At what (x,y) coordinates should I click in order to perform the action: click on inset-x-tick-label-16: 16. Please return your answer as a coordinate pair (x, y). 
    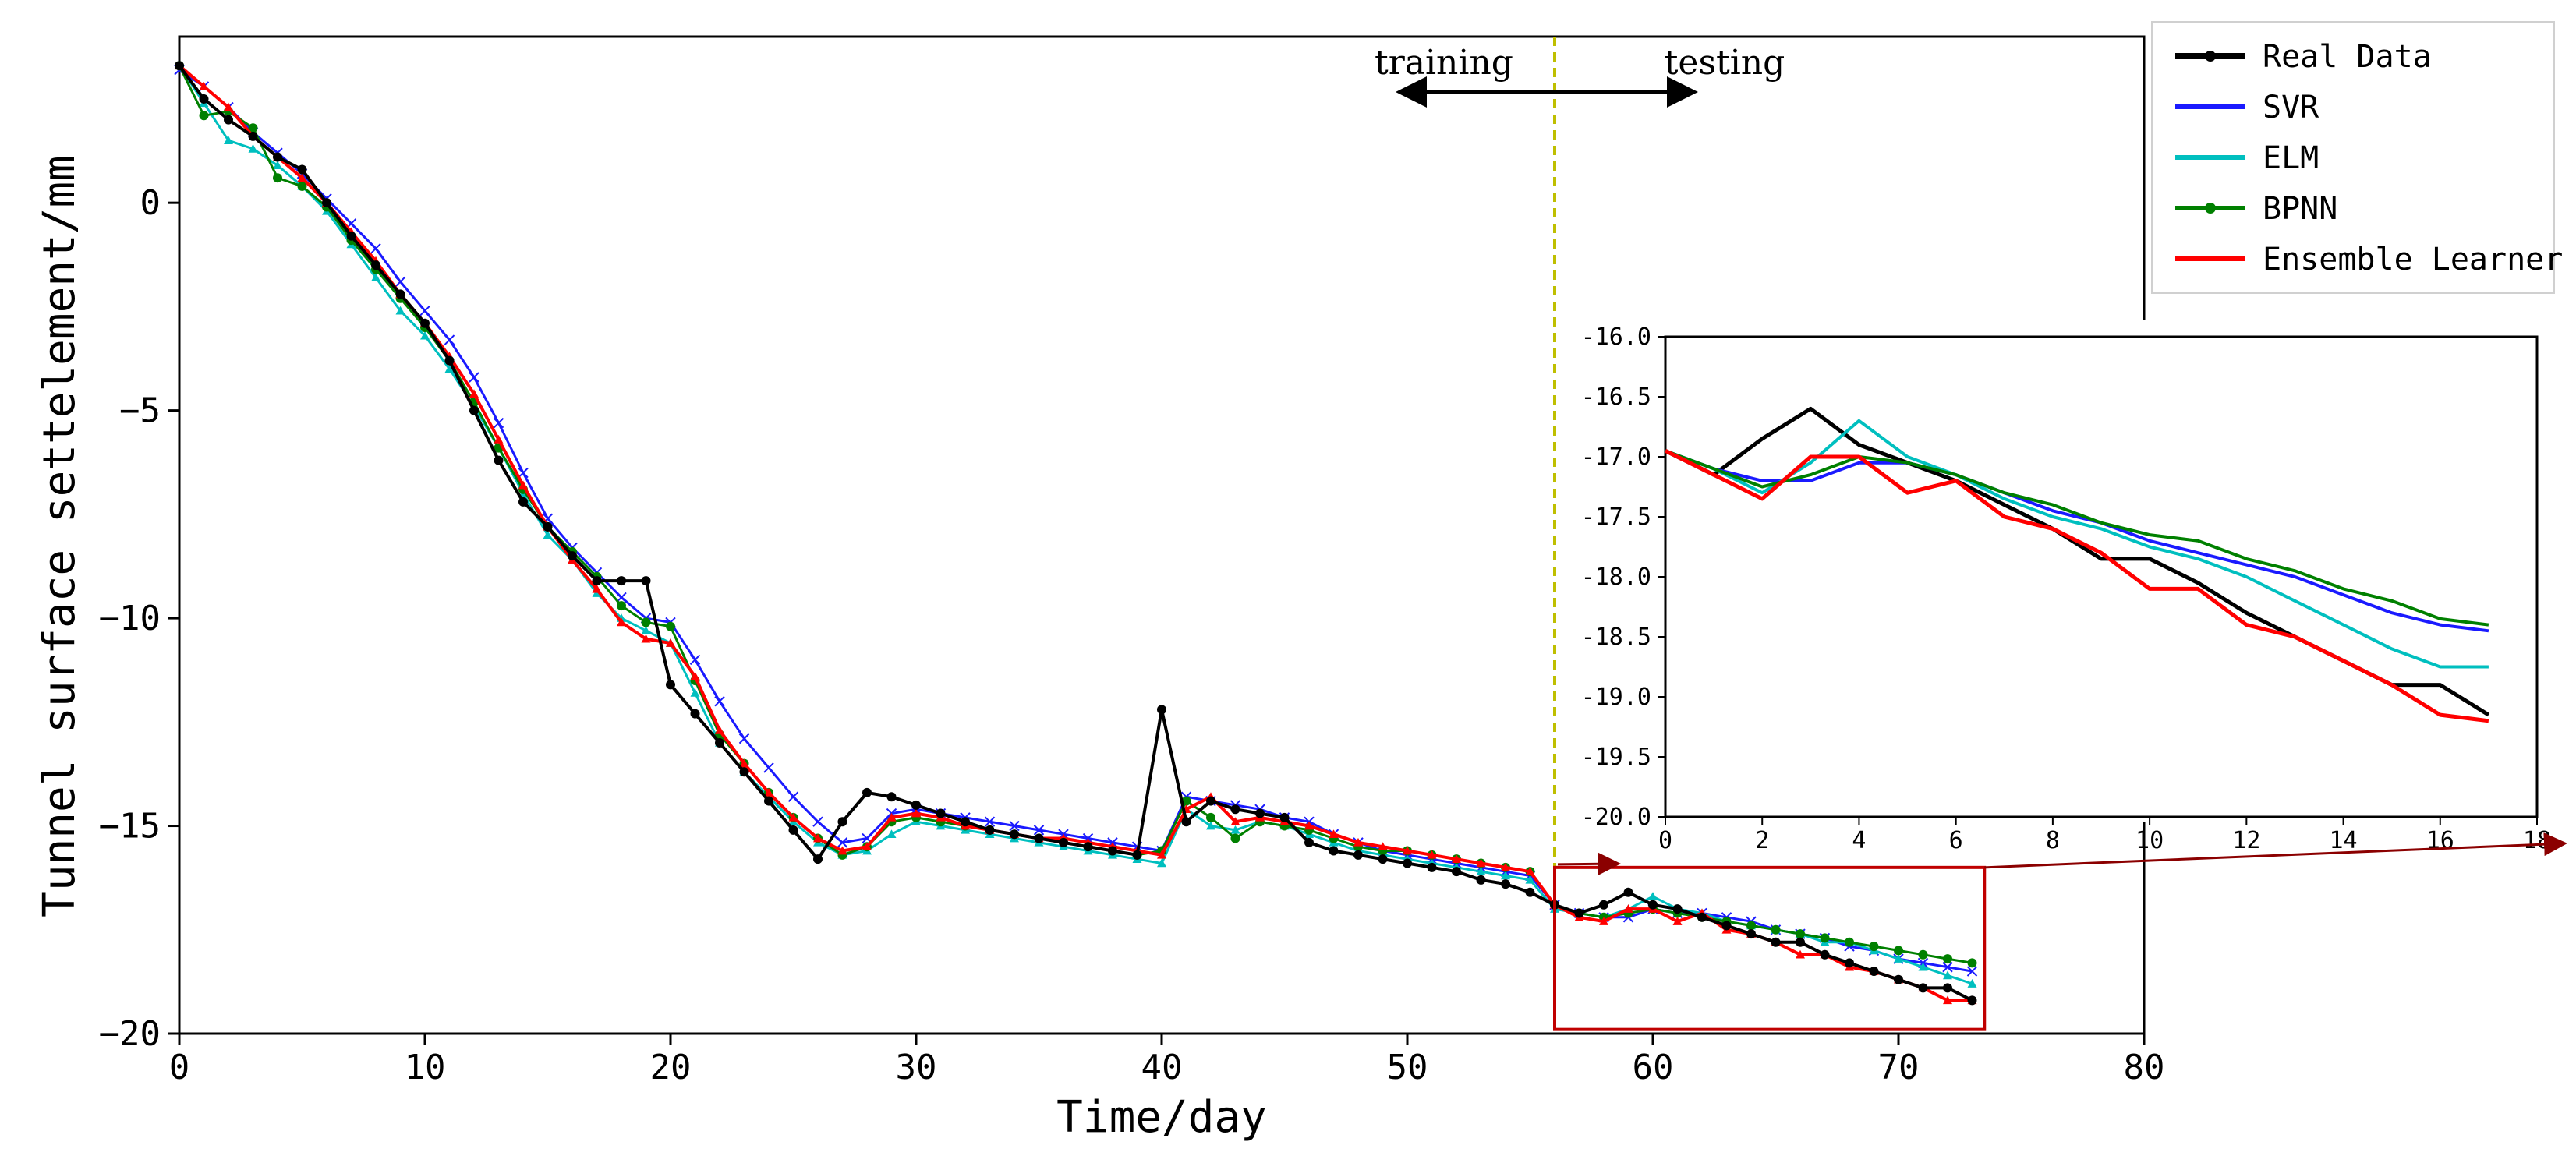
    Looking at the image, I should click on (2440, 840).